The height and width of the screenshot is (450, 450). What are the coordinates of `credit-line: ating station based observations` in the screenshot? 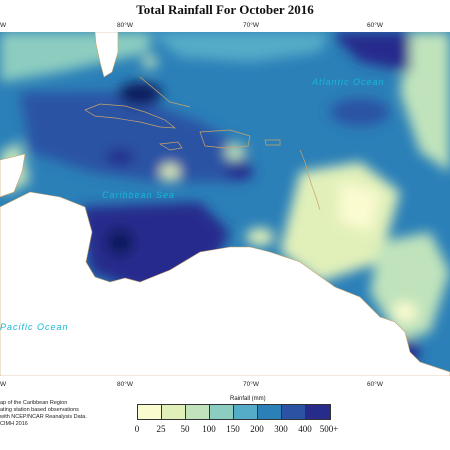 It's located at (39, 410).